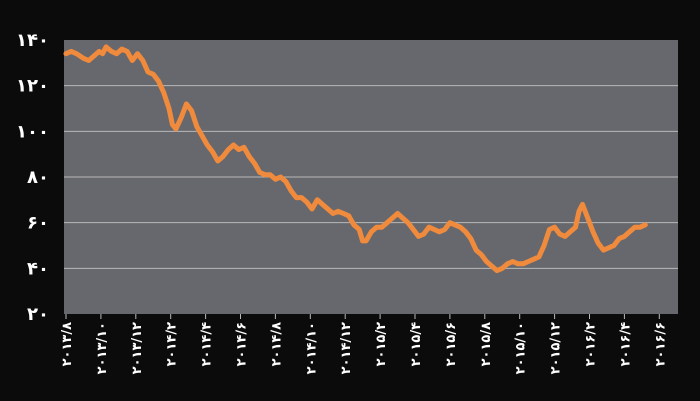 The height and width of the screenshot is (401, 700). Describe the element at coordinates (32, 131) in the screenshot. I see `y-tick-label: ۱۰۰` at that location.